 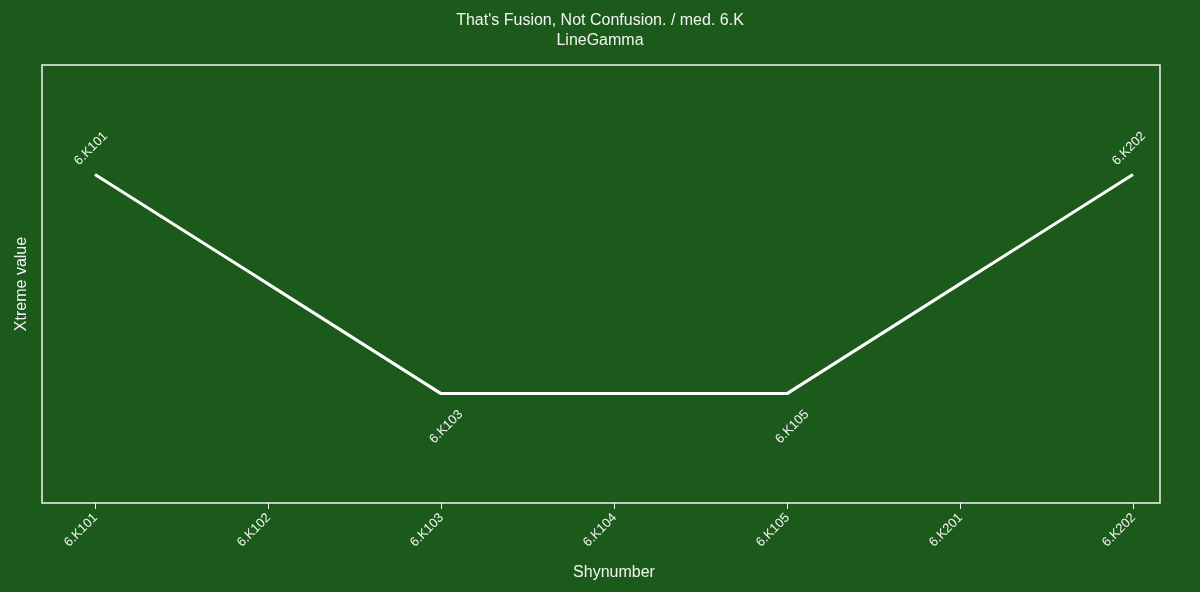 What do you see at coordinates (600, 39) in the screenshot?
I see `chart-subtitle: LineGamma` at bounding box center [600, 39].